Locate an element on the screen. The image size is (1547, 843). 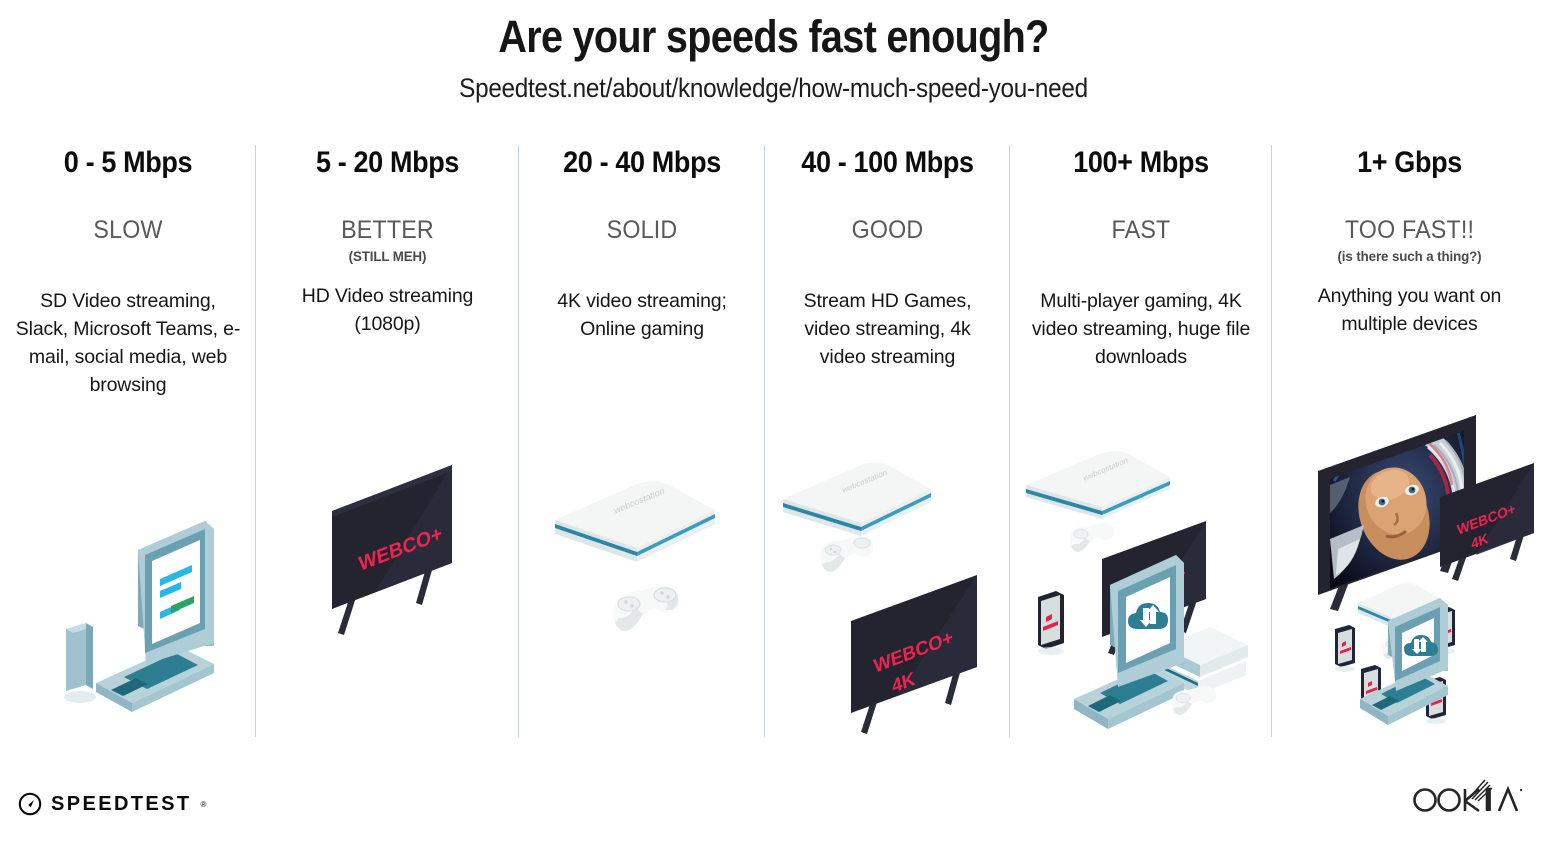
speed-range-label: 20 - 40 Mbps is located at coordinates (642, 162).